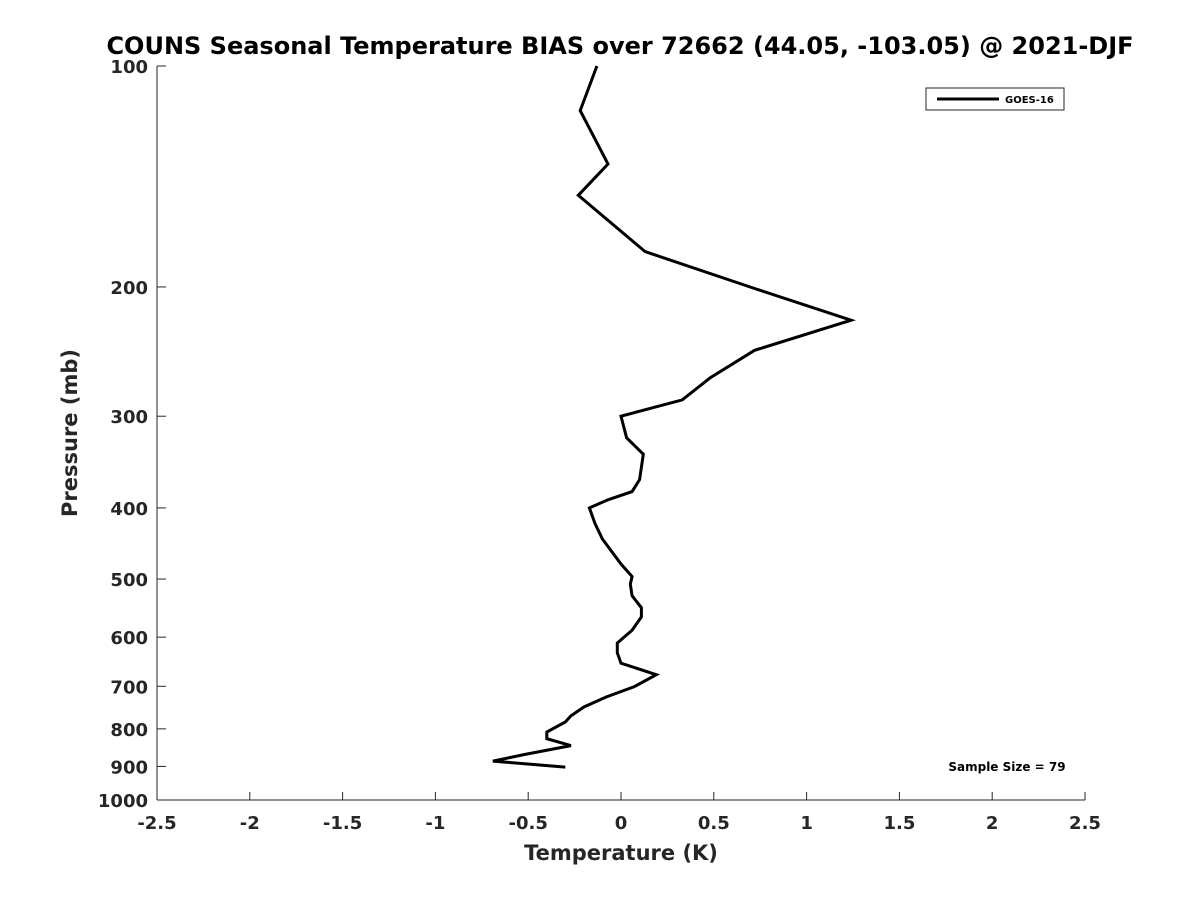  What do you see at coordinates (995, 99) in the screenshot?
I see `legend: GOES-16` at bounding box center [995, 99].